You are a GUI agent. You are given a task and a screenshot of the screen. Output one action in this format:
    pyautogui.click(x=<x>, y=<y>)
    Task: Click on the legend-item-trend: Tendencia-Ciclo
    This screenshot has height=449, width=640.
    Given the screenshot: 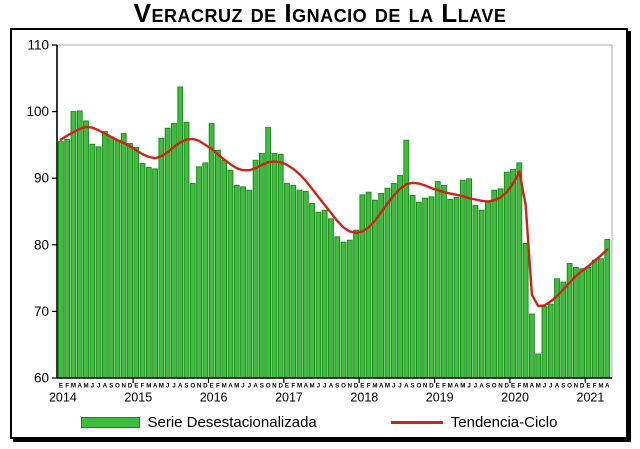 What is the action you would take?
    pyautogui.click(x=474, y=422)
    